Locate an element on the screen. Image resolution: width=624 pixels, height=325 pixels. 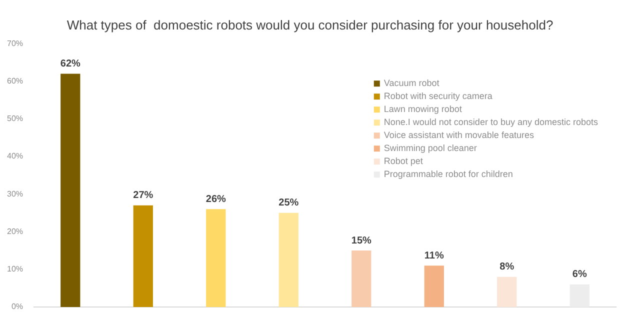
y-tick-label: 60% is located at coordinates (15, 81).